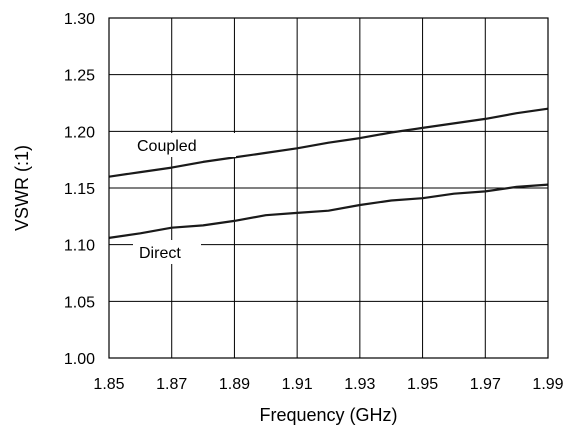 The image size is (584, 434). I want to click on y-tick-label: 1.15, so click(79, 189).